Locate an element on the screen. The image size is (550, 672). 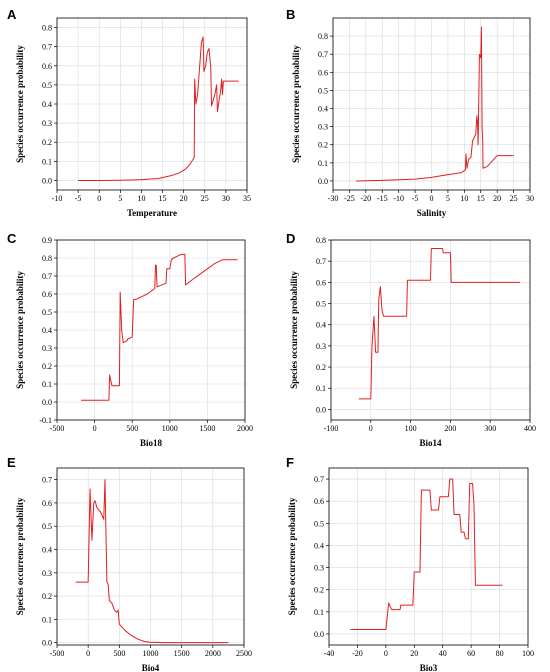
x-tick-label: 35 is located at coordinates (247, 198).